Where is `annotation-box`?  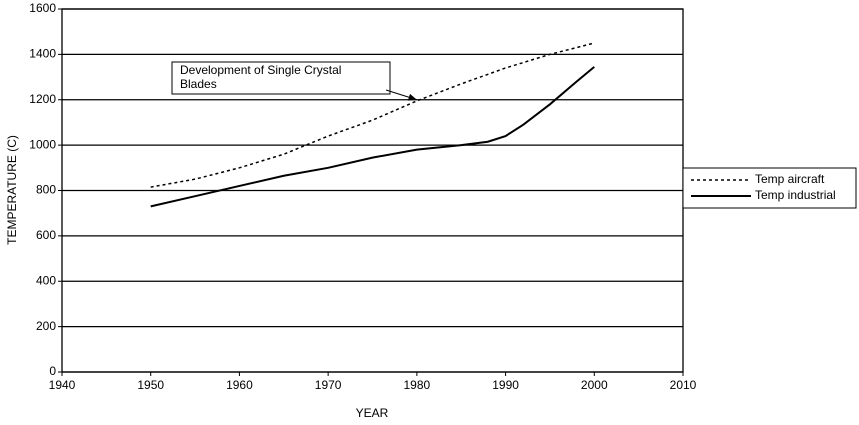 annotation-box is located at coordinates (281, 78).